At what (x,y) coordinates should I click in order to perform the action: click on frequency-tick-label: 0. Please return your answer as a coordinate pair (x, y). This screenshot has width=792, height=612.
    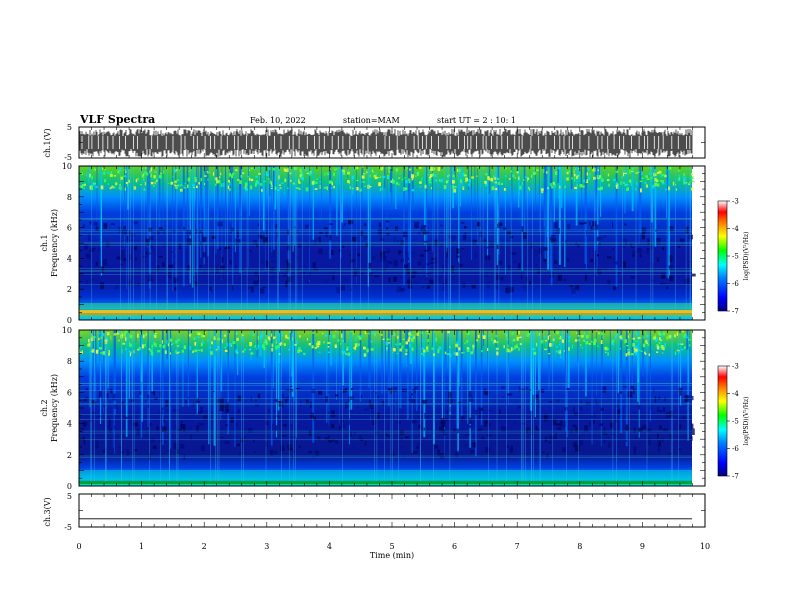
    Looking at the image, I should click on (69, 486).